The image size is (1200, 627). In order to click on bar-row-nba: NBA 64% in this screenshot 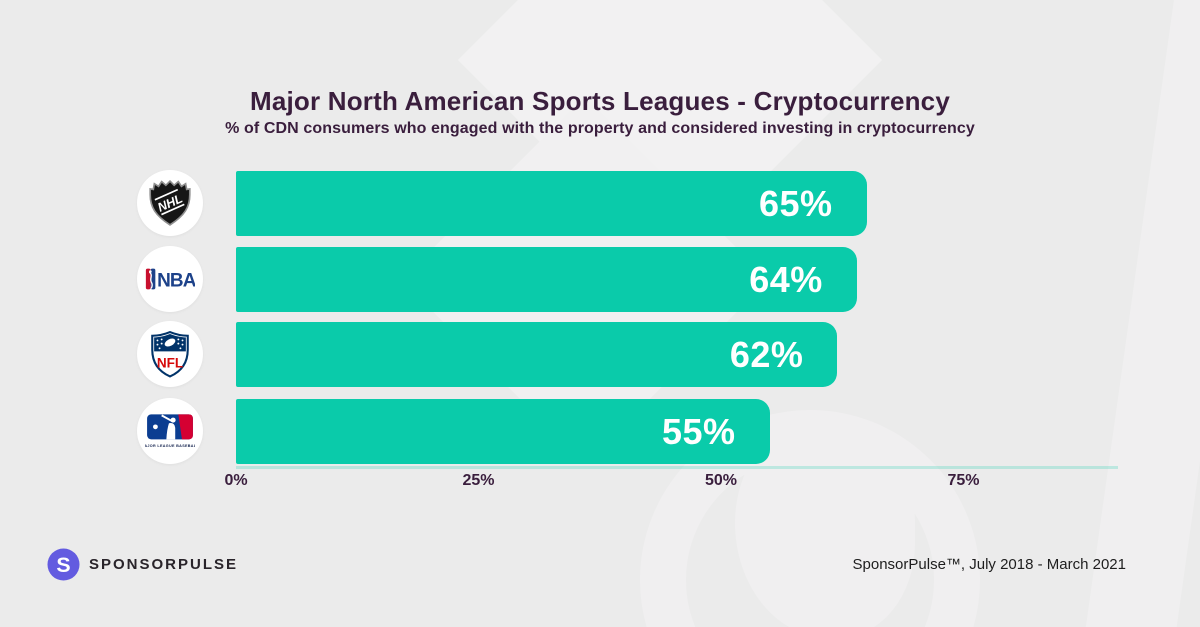, I will do `click(600, 279)`.